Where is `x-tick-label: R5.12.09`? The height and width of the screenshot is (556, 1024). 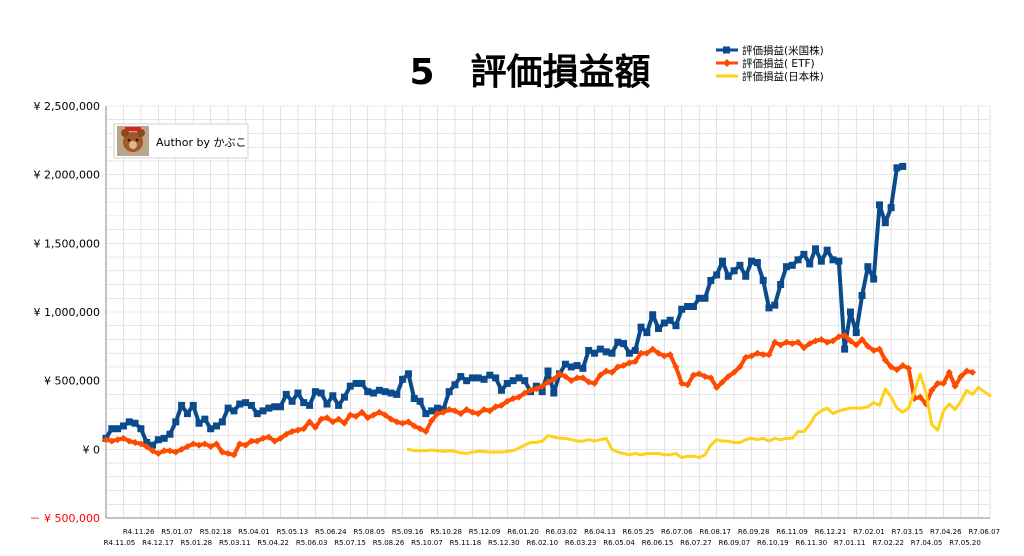 x-tick-label: R5.12.09 is located at coordinates (485, 532).